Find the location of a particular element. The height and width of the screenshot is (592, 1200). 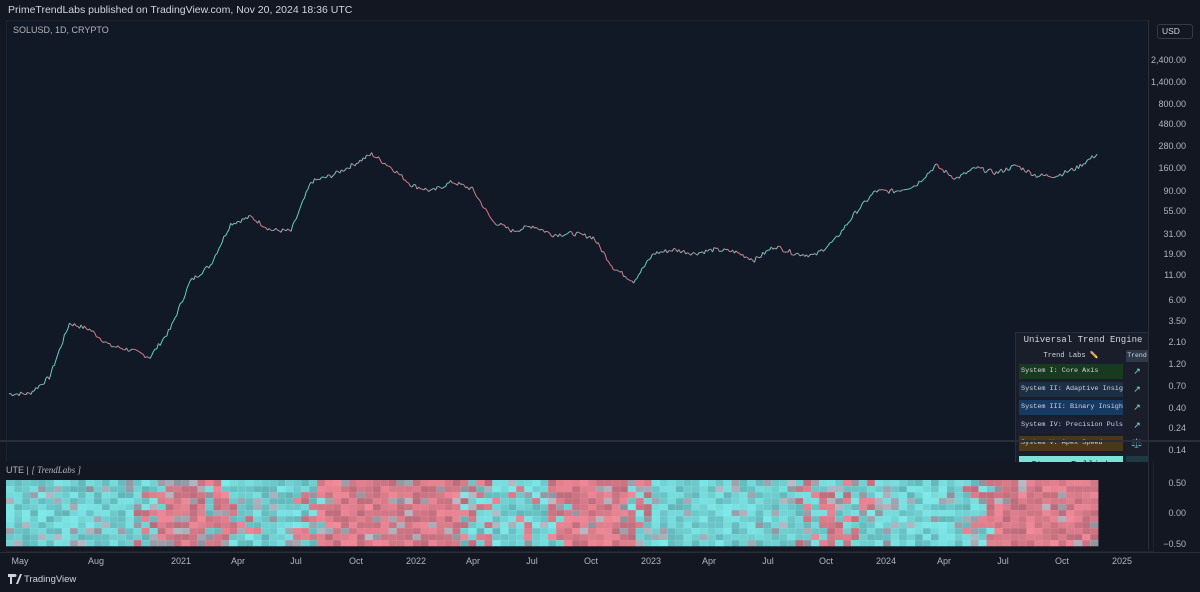

pane-divider is located at coordinates (600, 441).